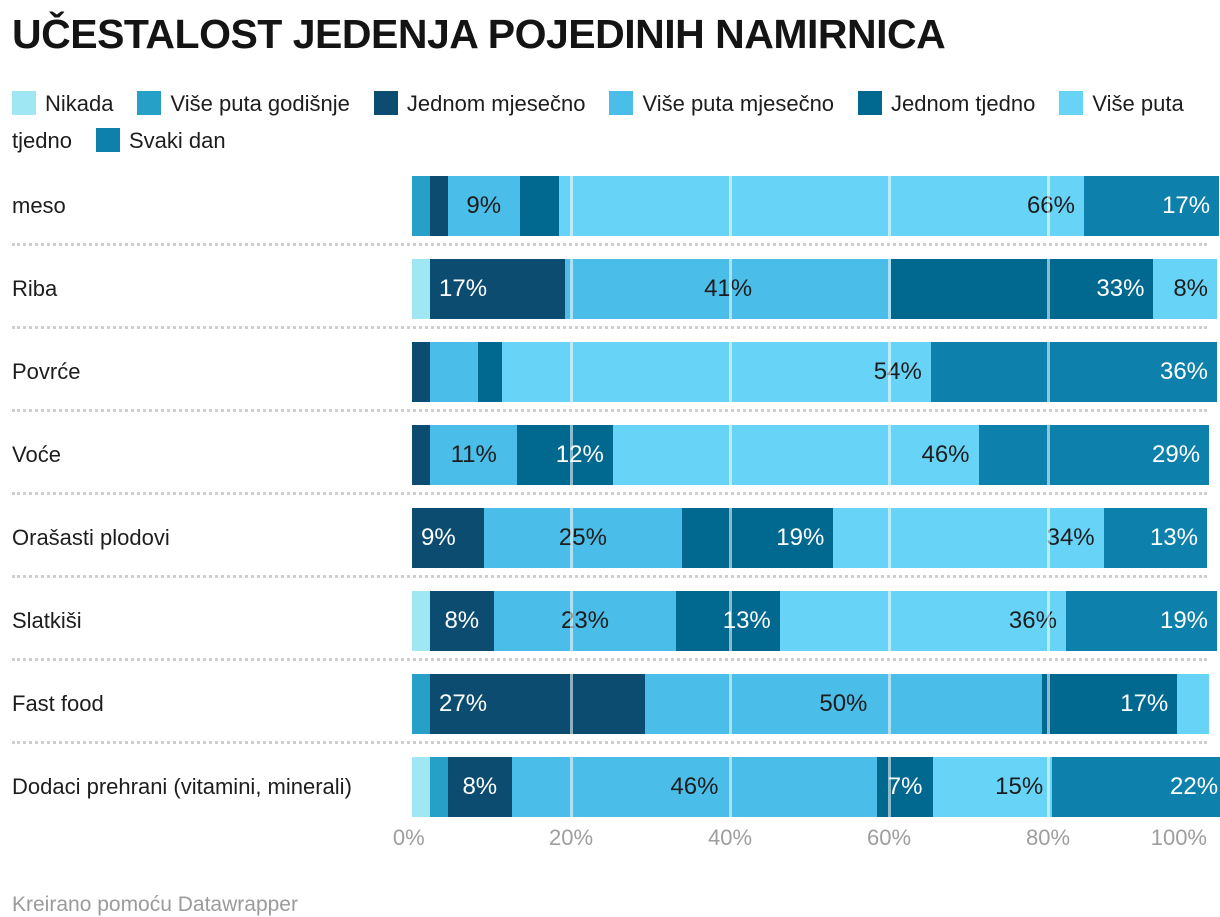 This screenshot has height=917, width=1220. What do you see at coordinates (496, 104) in the screenshot?
I see `legend-label: Jednom mjesečno` at bounding box center [496, 104].